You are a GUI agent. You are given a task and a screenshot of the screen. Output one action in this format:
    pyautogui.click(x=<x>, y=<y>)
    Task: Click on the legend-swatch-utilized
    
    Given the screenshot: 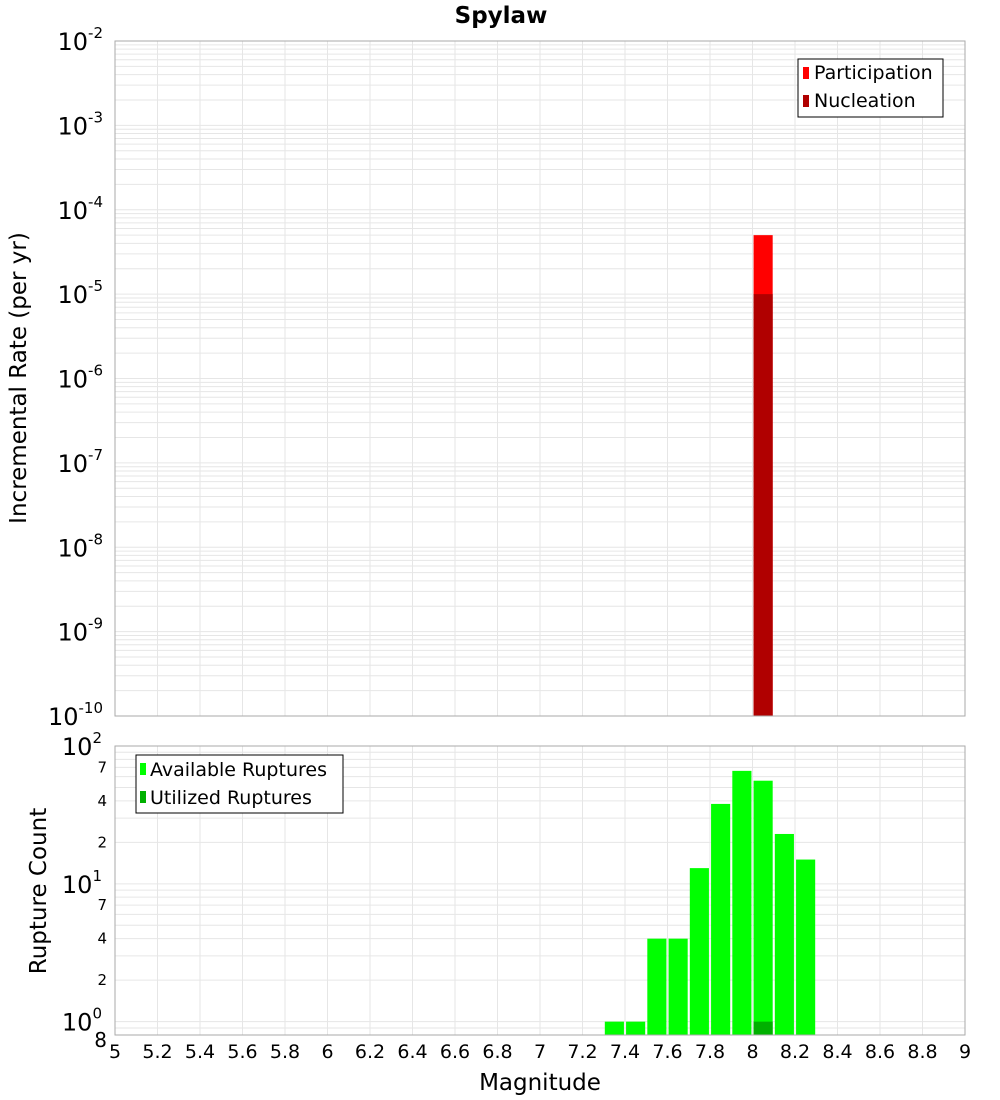 What is the action you would take?
    pyautogui.click(x=143, y=797)
    